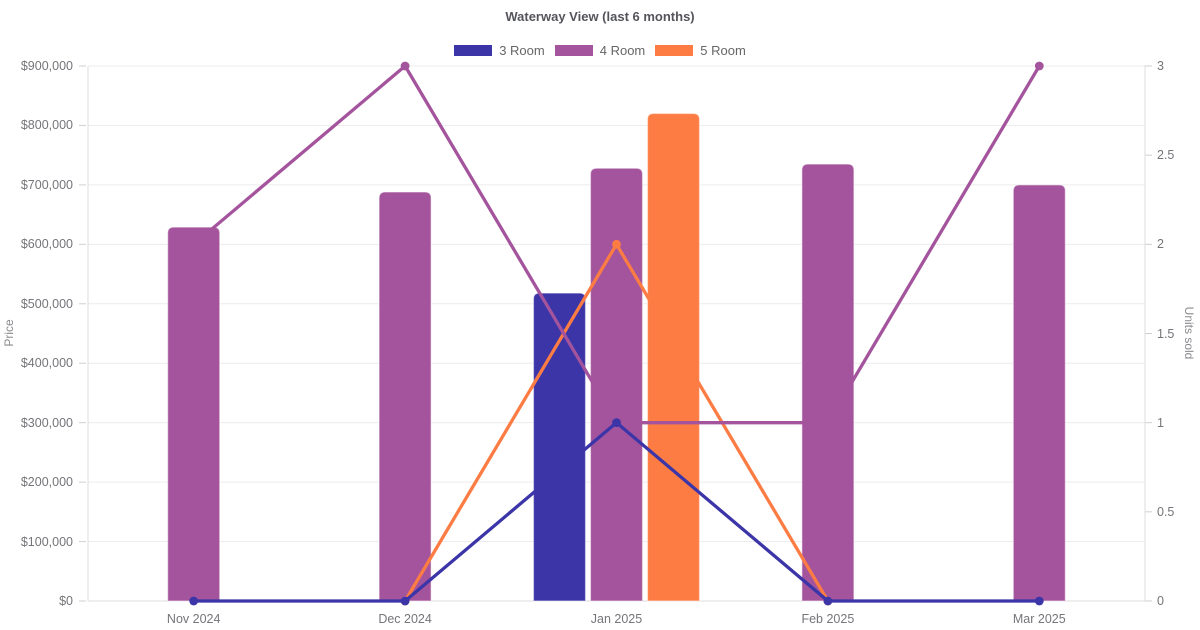 This screenshot has width=1200, height=630. Describe the element at coordinates (46, 66) in the screenshot. I see `left-axis-tick-label: $900,000` at that location.